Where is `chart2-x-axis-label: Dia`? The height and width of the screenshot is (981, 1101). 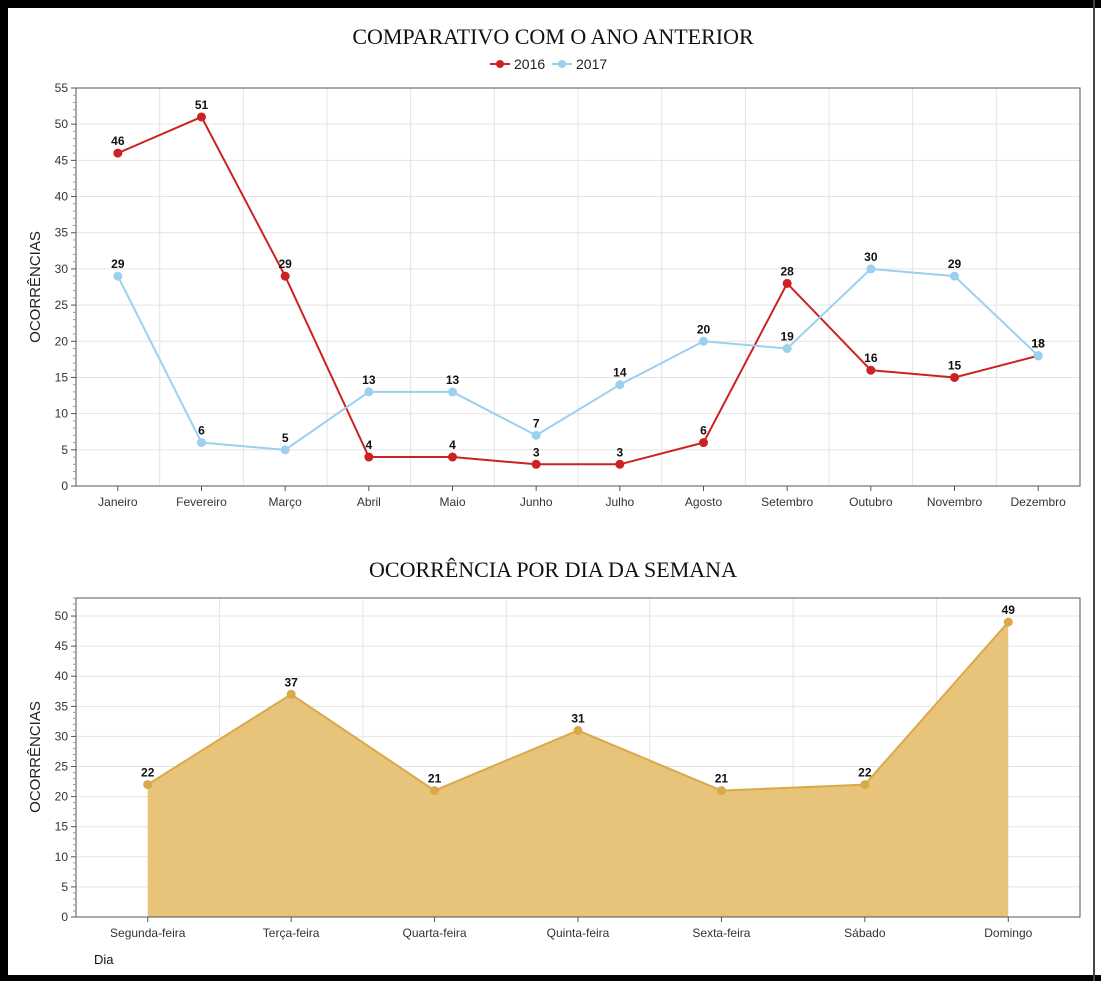
chart2-x-axis-label: Dia is located at coordinates (104, 959).